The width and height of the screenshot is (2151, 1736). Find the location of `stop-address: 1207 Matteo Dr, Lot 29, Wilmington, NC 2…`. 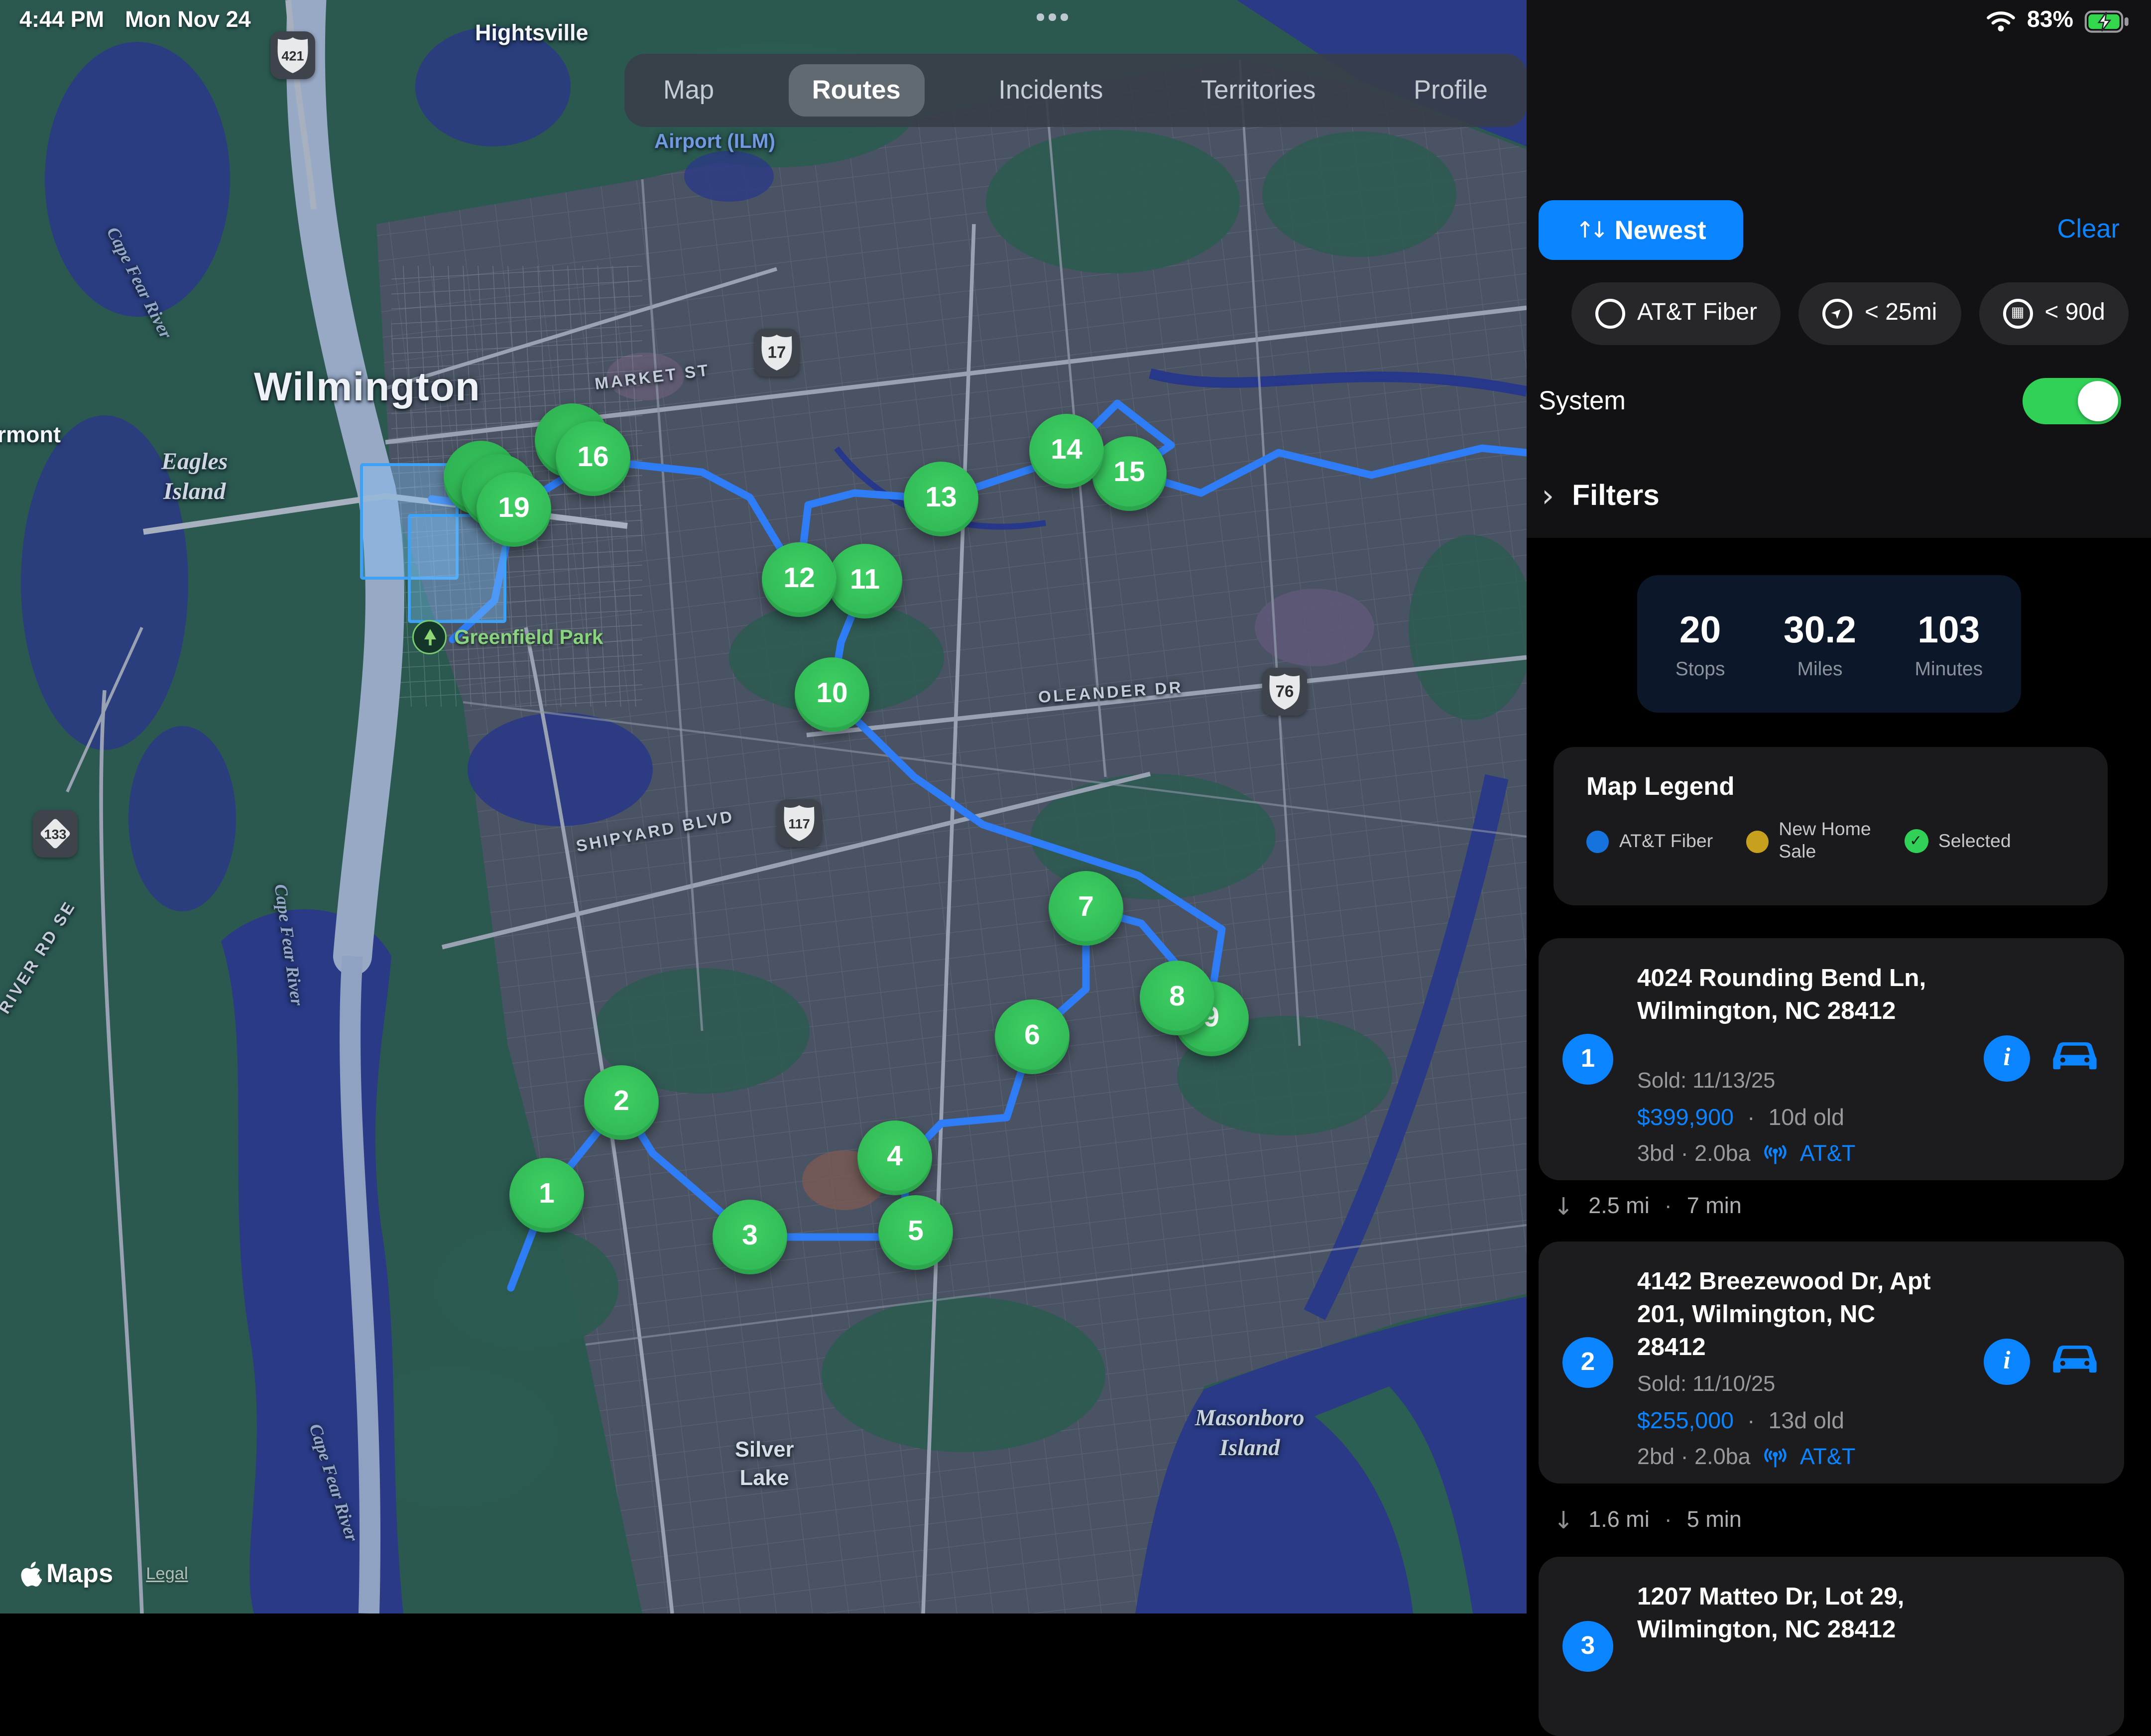

stop-address: 1207 Matteo Dr, Lot 29, Wilmington, NC 2… is located at coordinates (1771, 1614).